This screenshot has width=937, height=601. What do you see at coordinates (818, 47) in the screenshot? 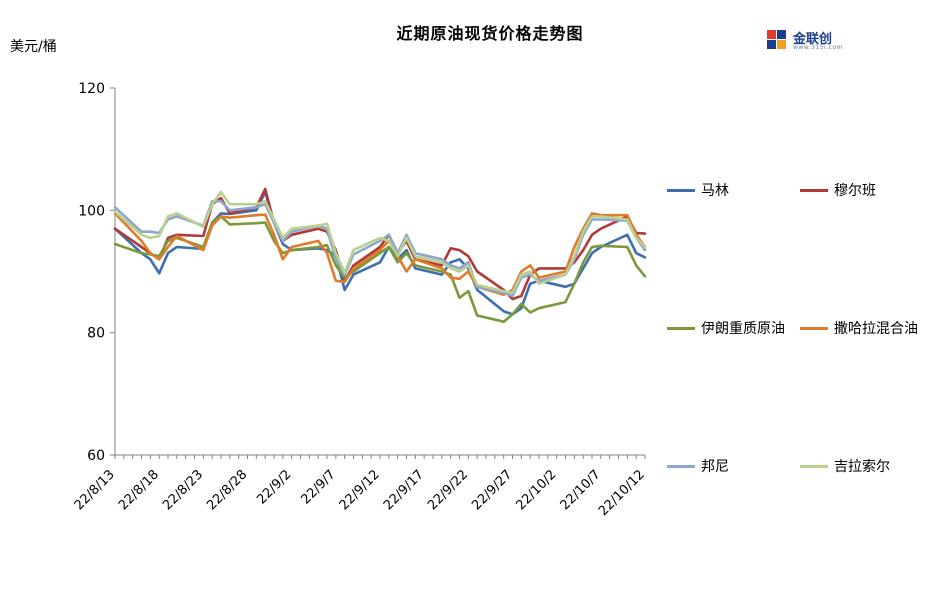
I see `logo-sub: www.315i.com` at bounding box center [818, 47].